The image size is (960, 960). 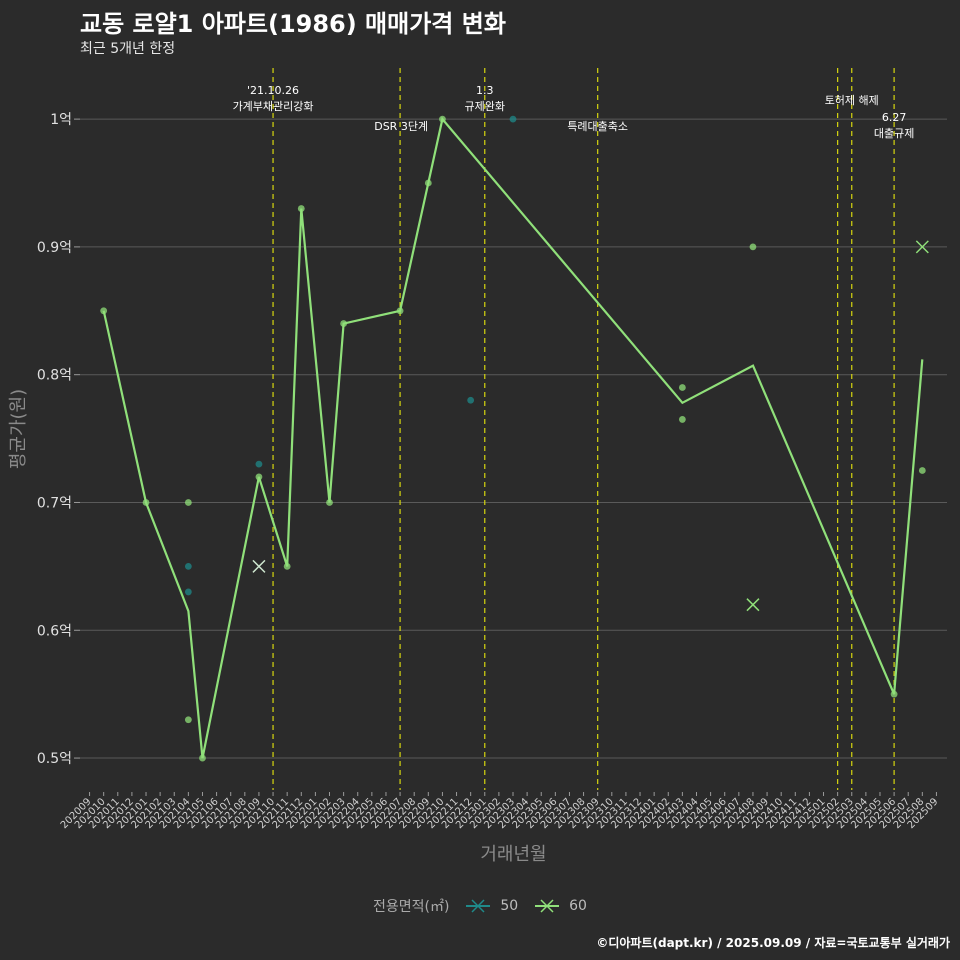 What do you see at coordinates (61, 120) in the screenshot?
I see `y-tick-label: 1억` at bounding box center [61, 120].